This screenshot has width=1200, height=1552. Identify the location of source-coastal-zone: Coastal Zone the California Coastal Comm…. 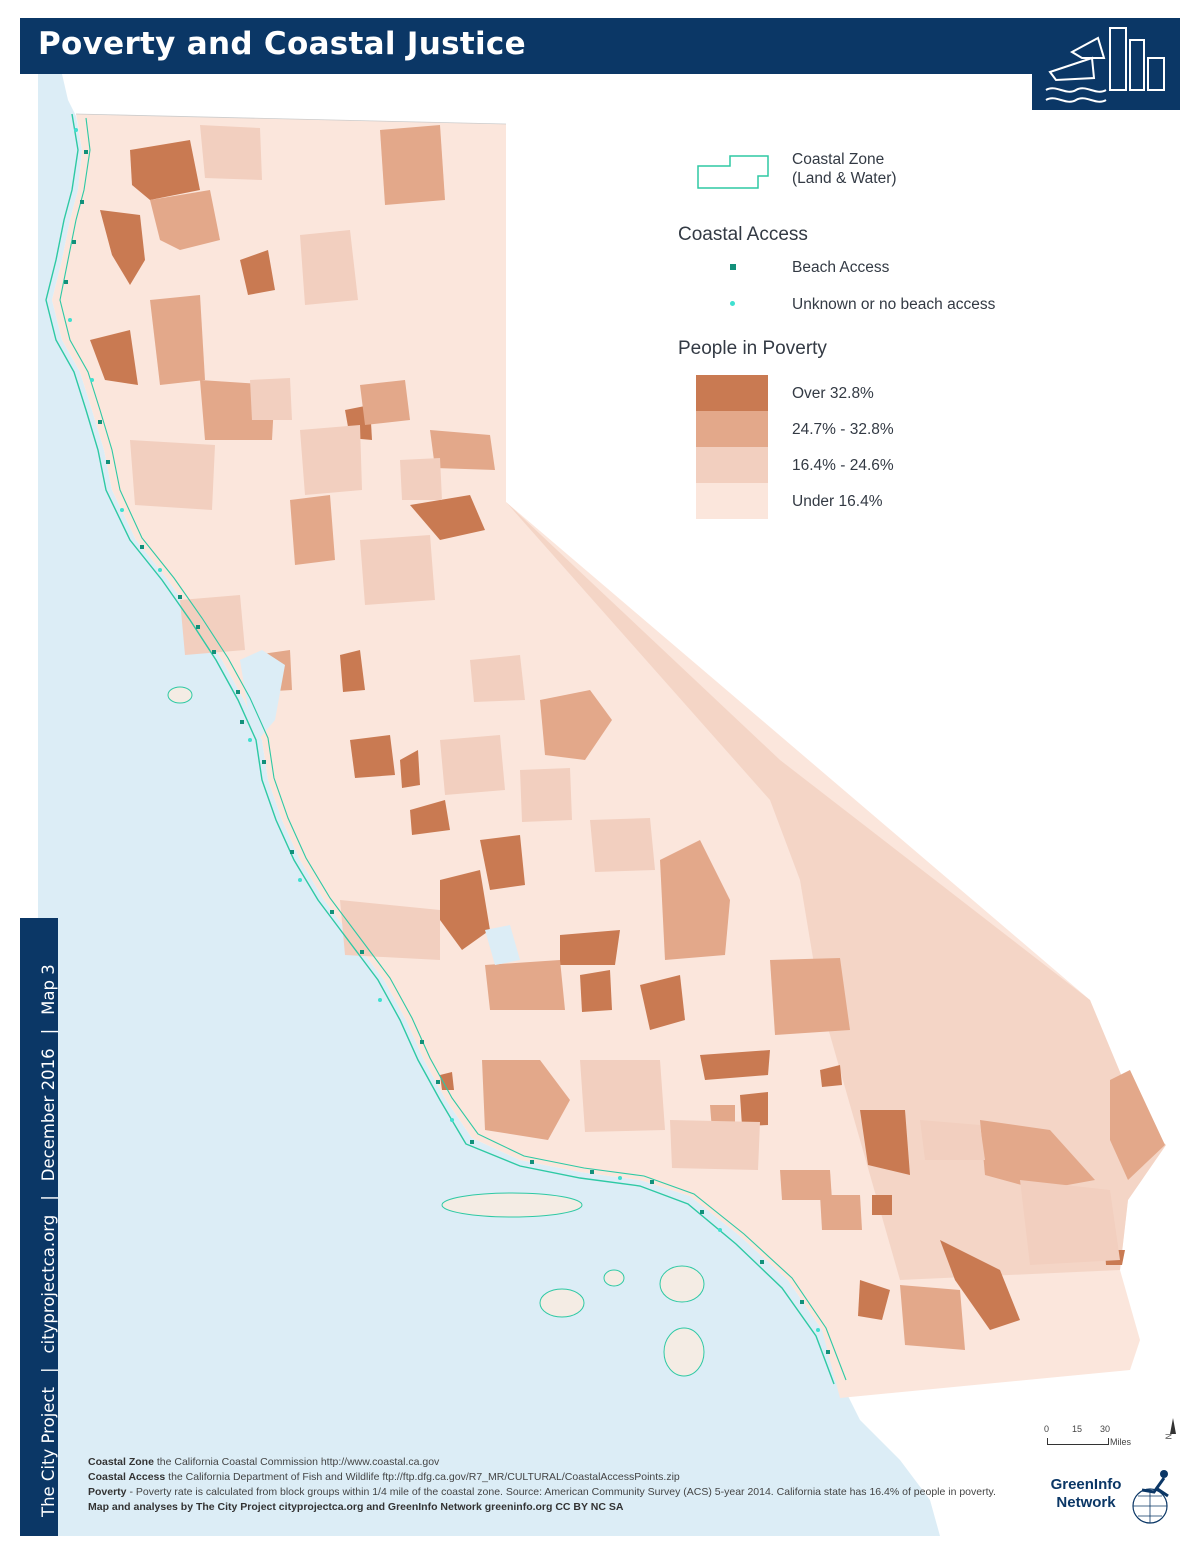
(264, 1462).